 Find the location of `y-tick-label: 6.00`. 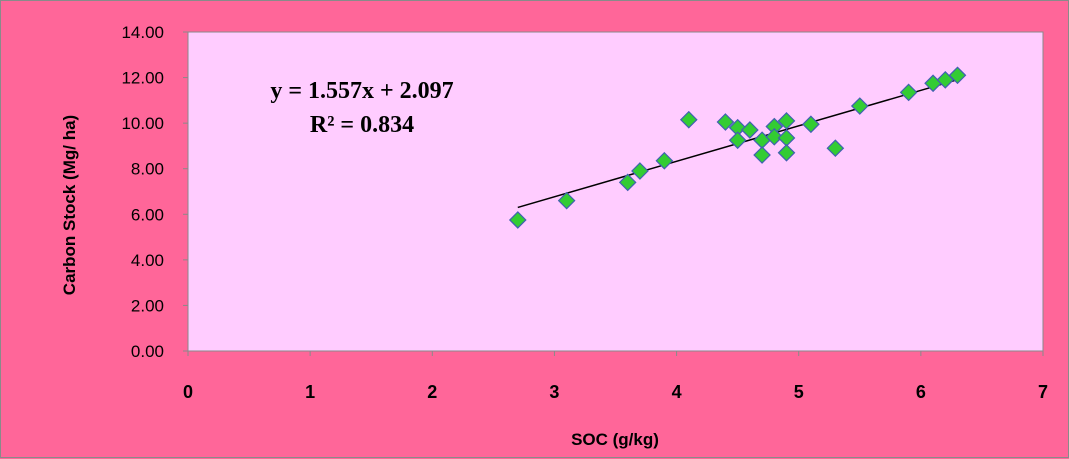

y-tick-label: 6.00 is located at coordinates (147, 214).